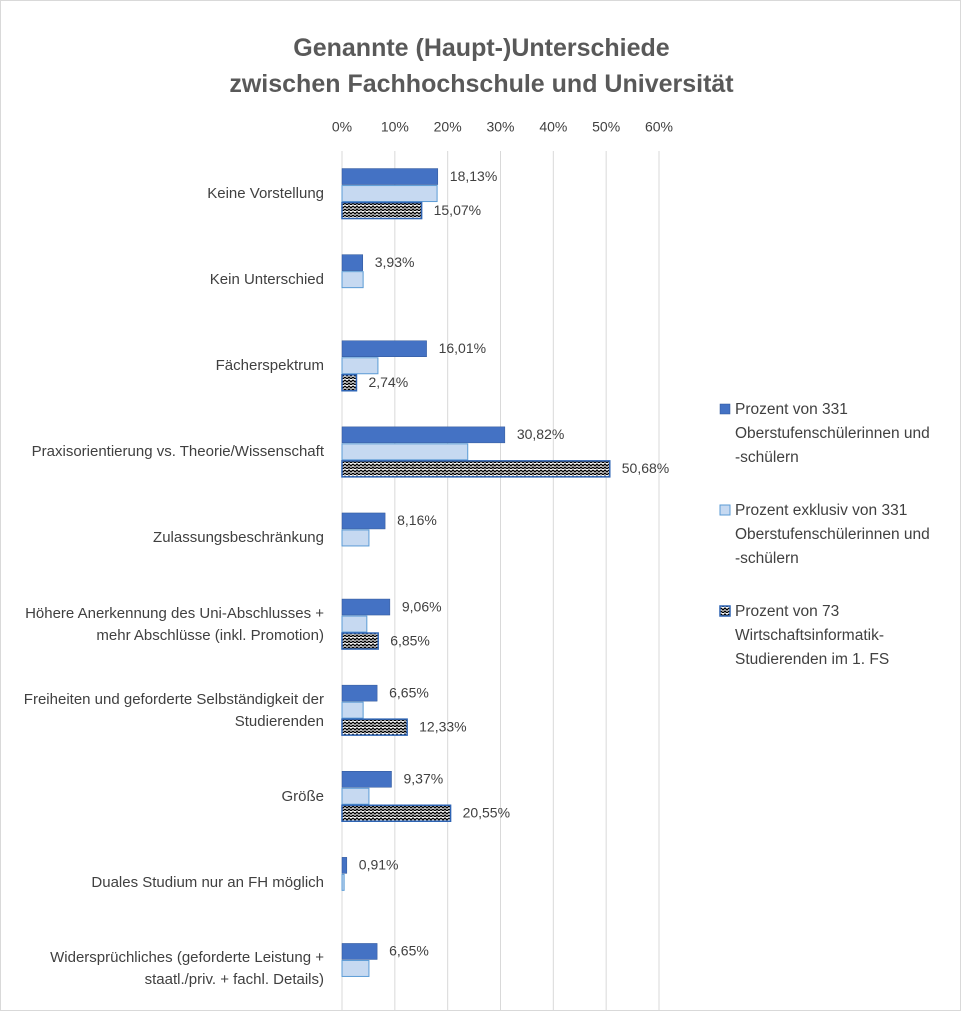  I want to click on data-label: 2,74%, so click(388, 382).